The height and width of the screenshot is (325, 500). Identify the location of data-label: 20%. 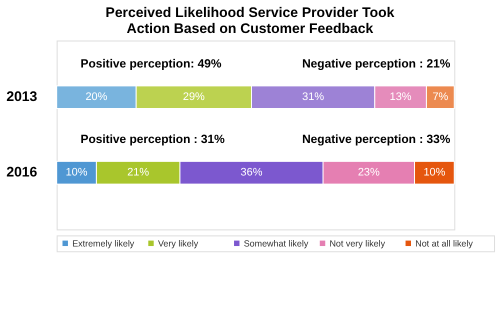
(96, 97).